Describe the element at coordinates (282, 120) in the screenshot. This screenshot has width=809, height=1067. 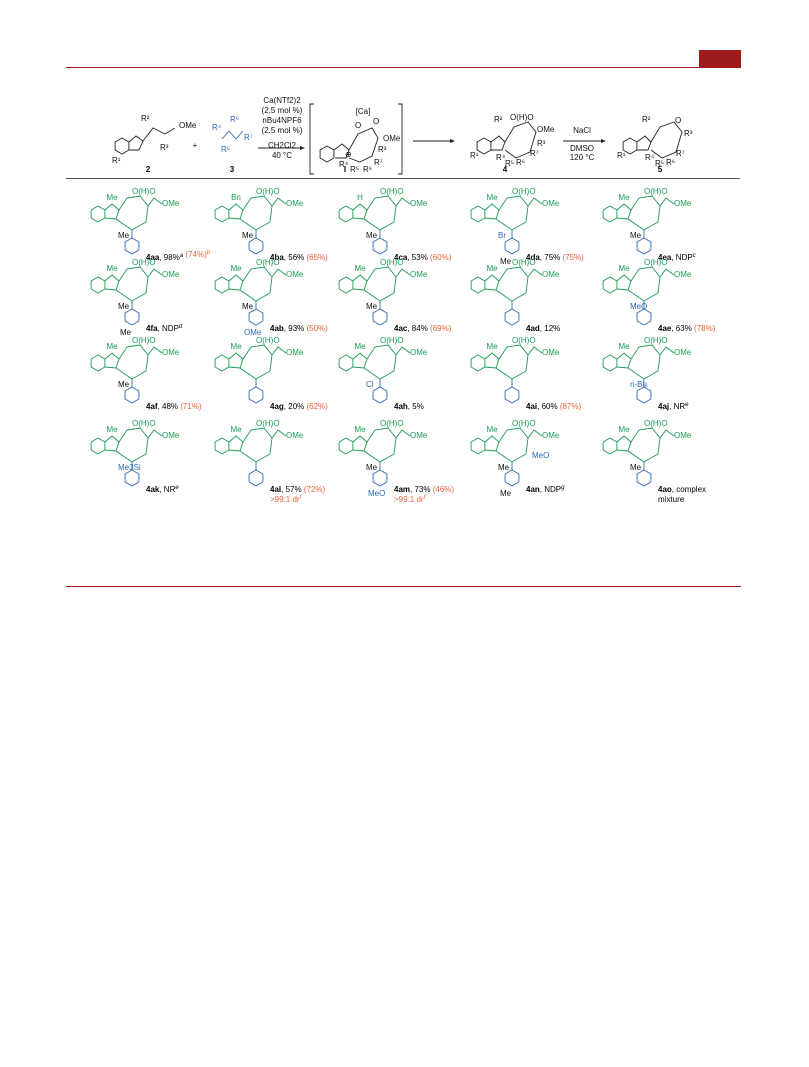
I see `reagent-2: nBu4NPF6` at that location.